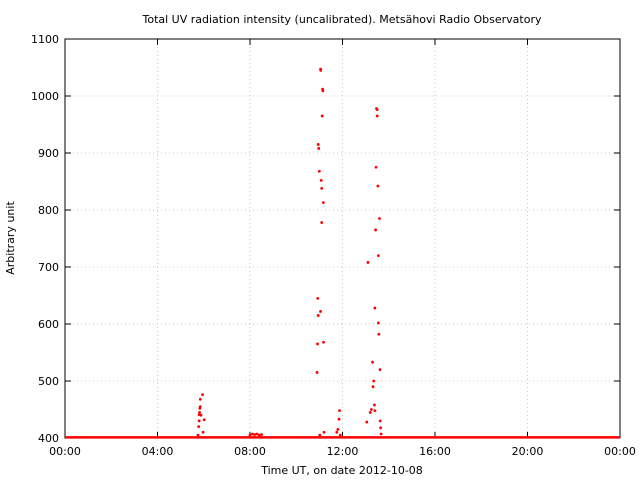  Describe the element at coordinates (48, 438) in the screenshot. I see `y-tick-label: 400` at that location.